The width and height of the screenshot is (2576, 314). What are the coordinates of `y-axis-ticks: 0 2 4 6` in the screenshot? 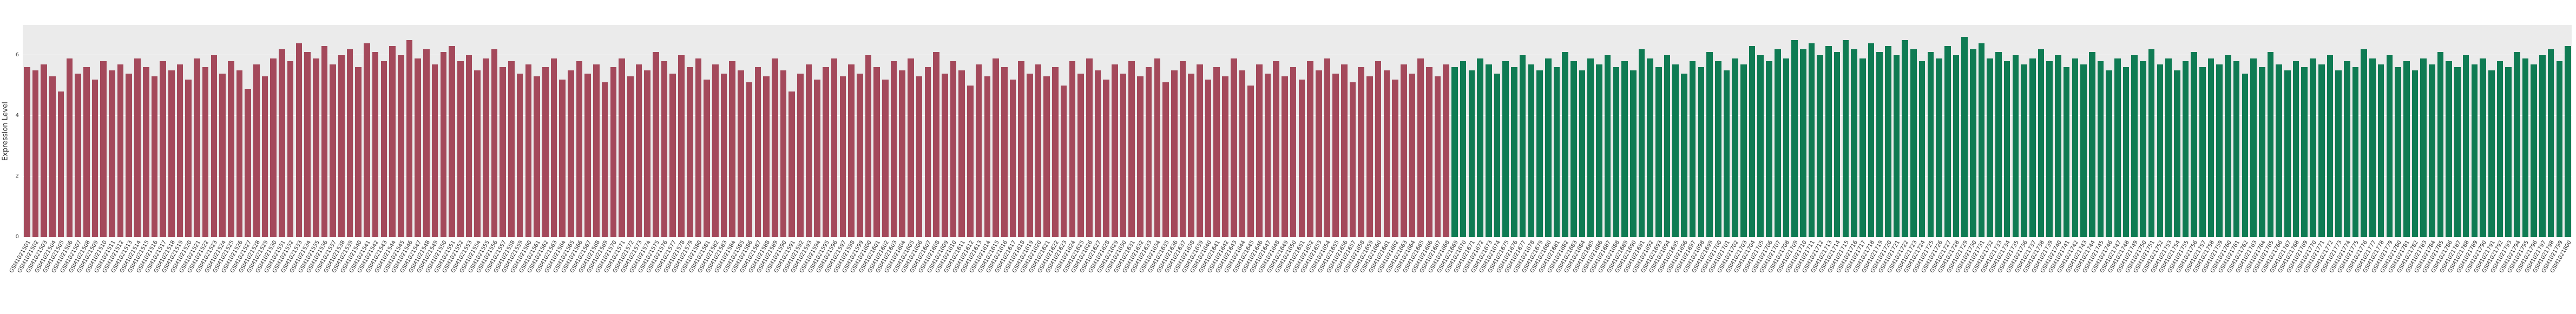 It's located at (16, 132).